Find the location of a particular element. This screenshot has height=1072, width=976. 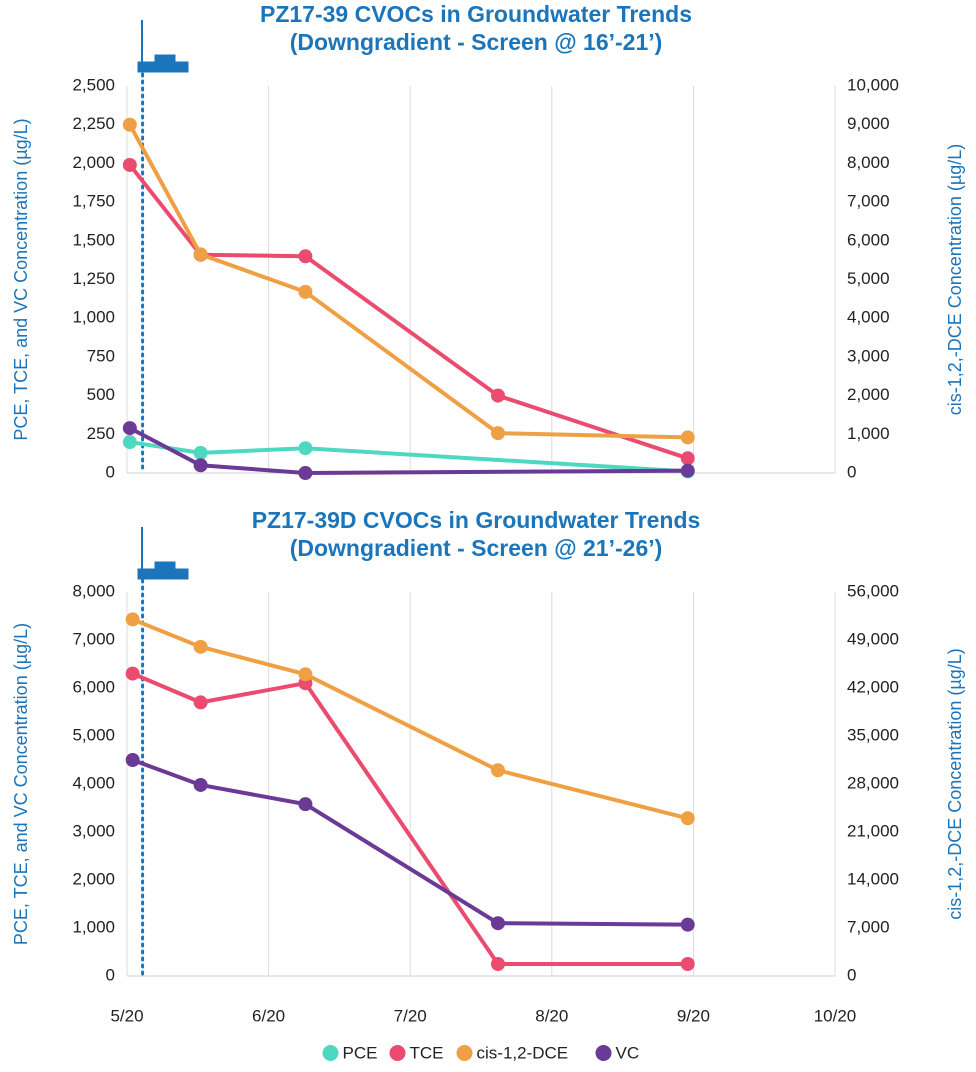

y-tick-label: 2,500 is located at coordinates (93, 84).